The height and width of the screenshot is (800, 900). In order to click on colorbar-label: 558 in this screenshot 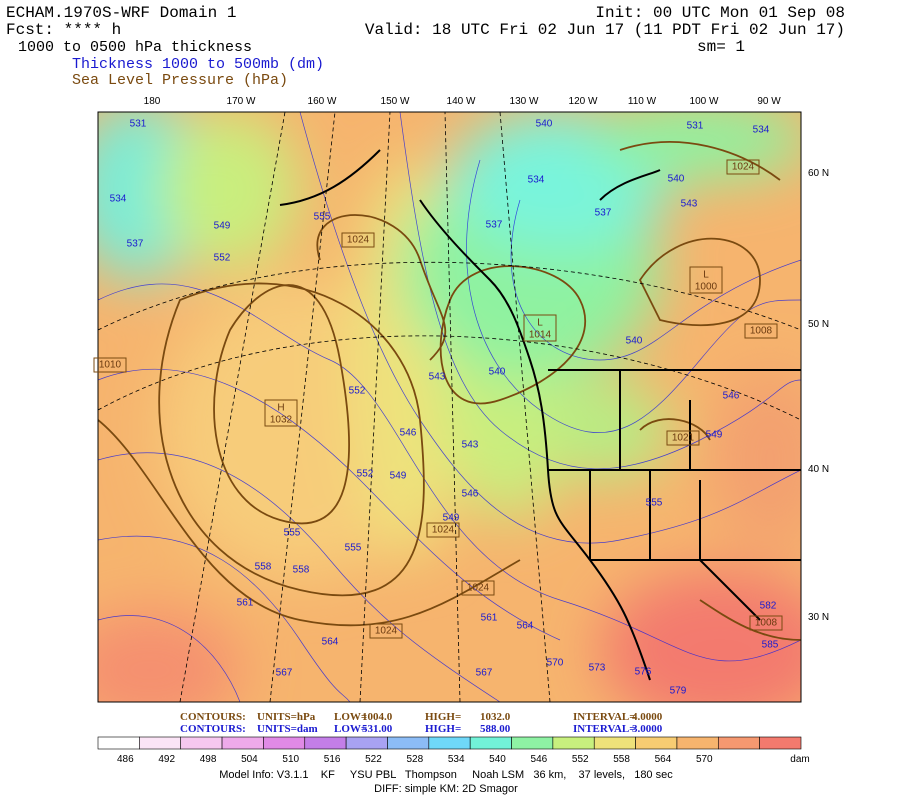, I will do `click(621, 759)`.